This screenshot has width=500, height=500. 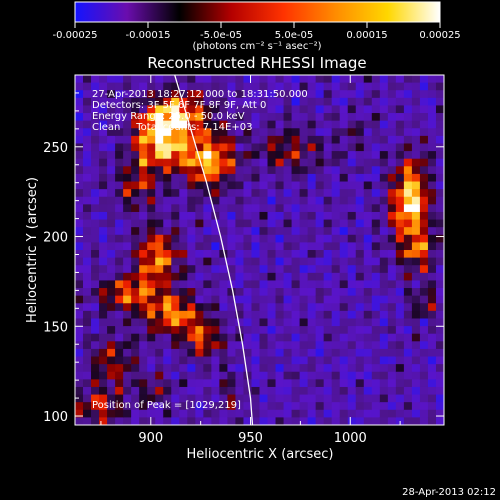 What do you see at coordinates (250, 438) in the screenshot?
I see `x-tick-label: 950` at bounding box center [250, 438].